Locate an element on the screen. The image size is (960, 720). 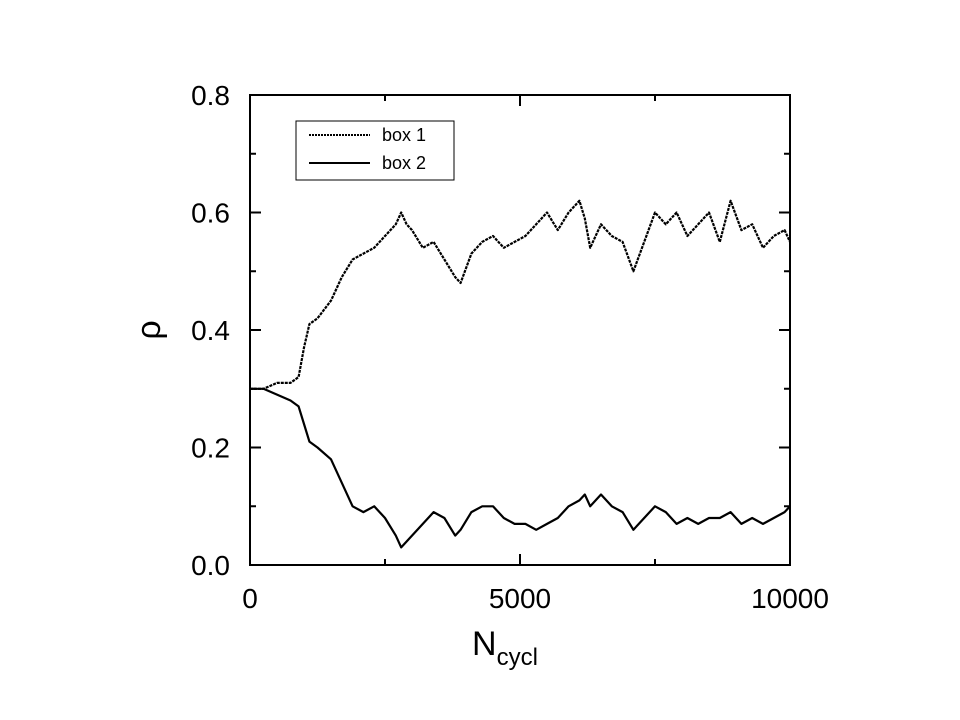
legend-label-box-1: box 1 is located at coordinates (404, 135).